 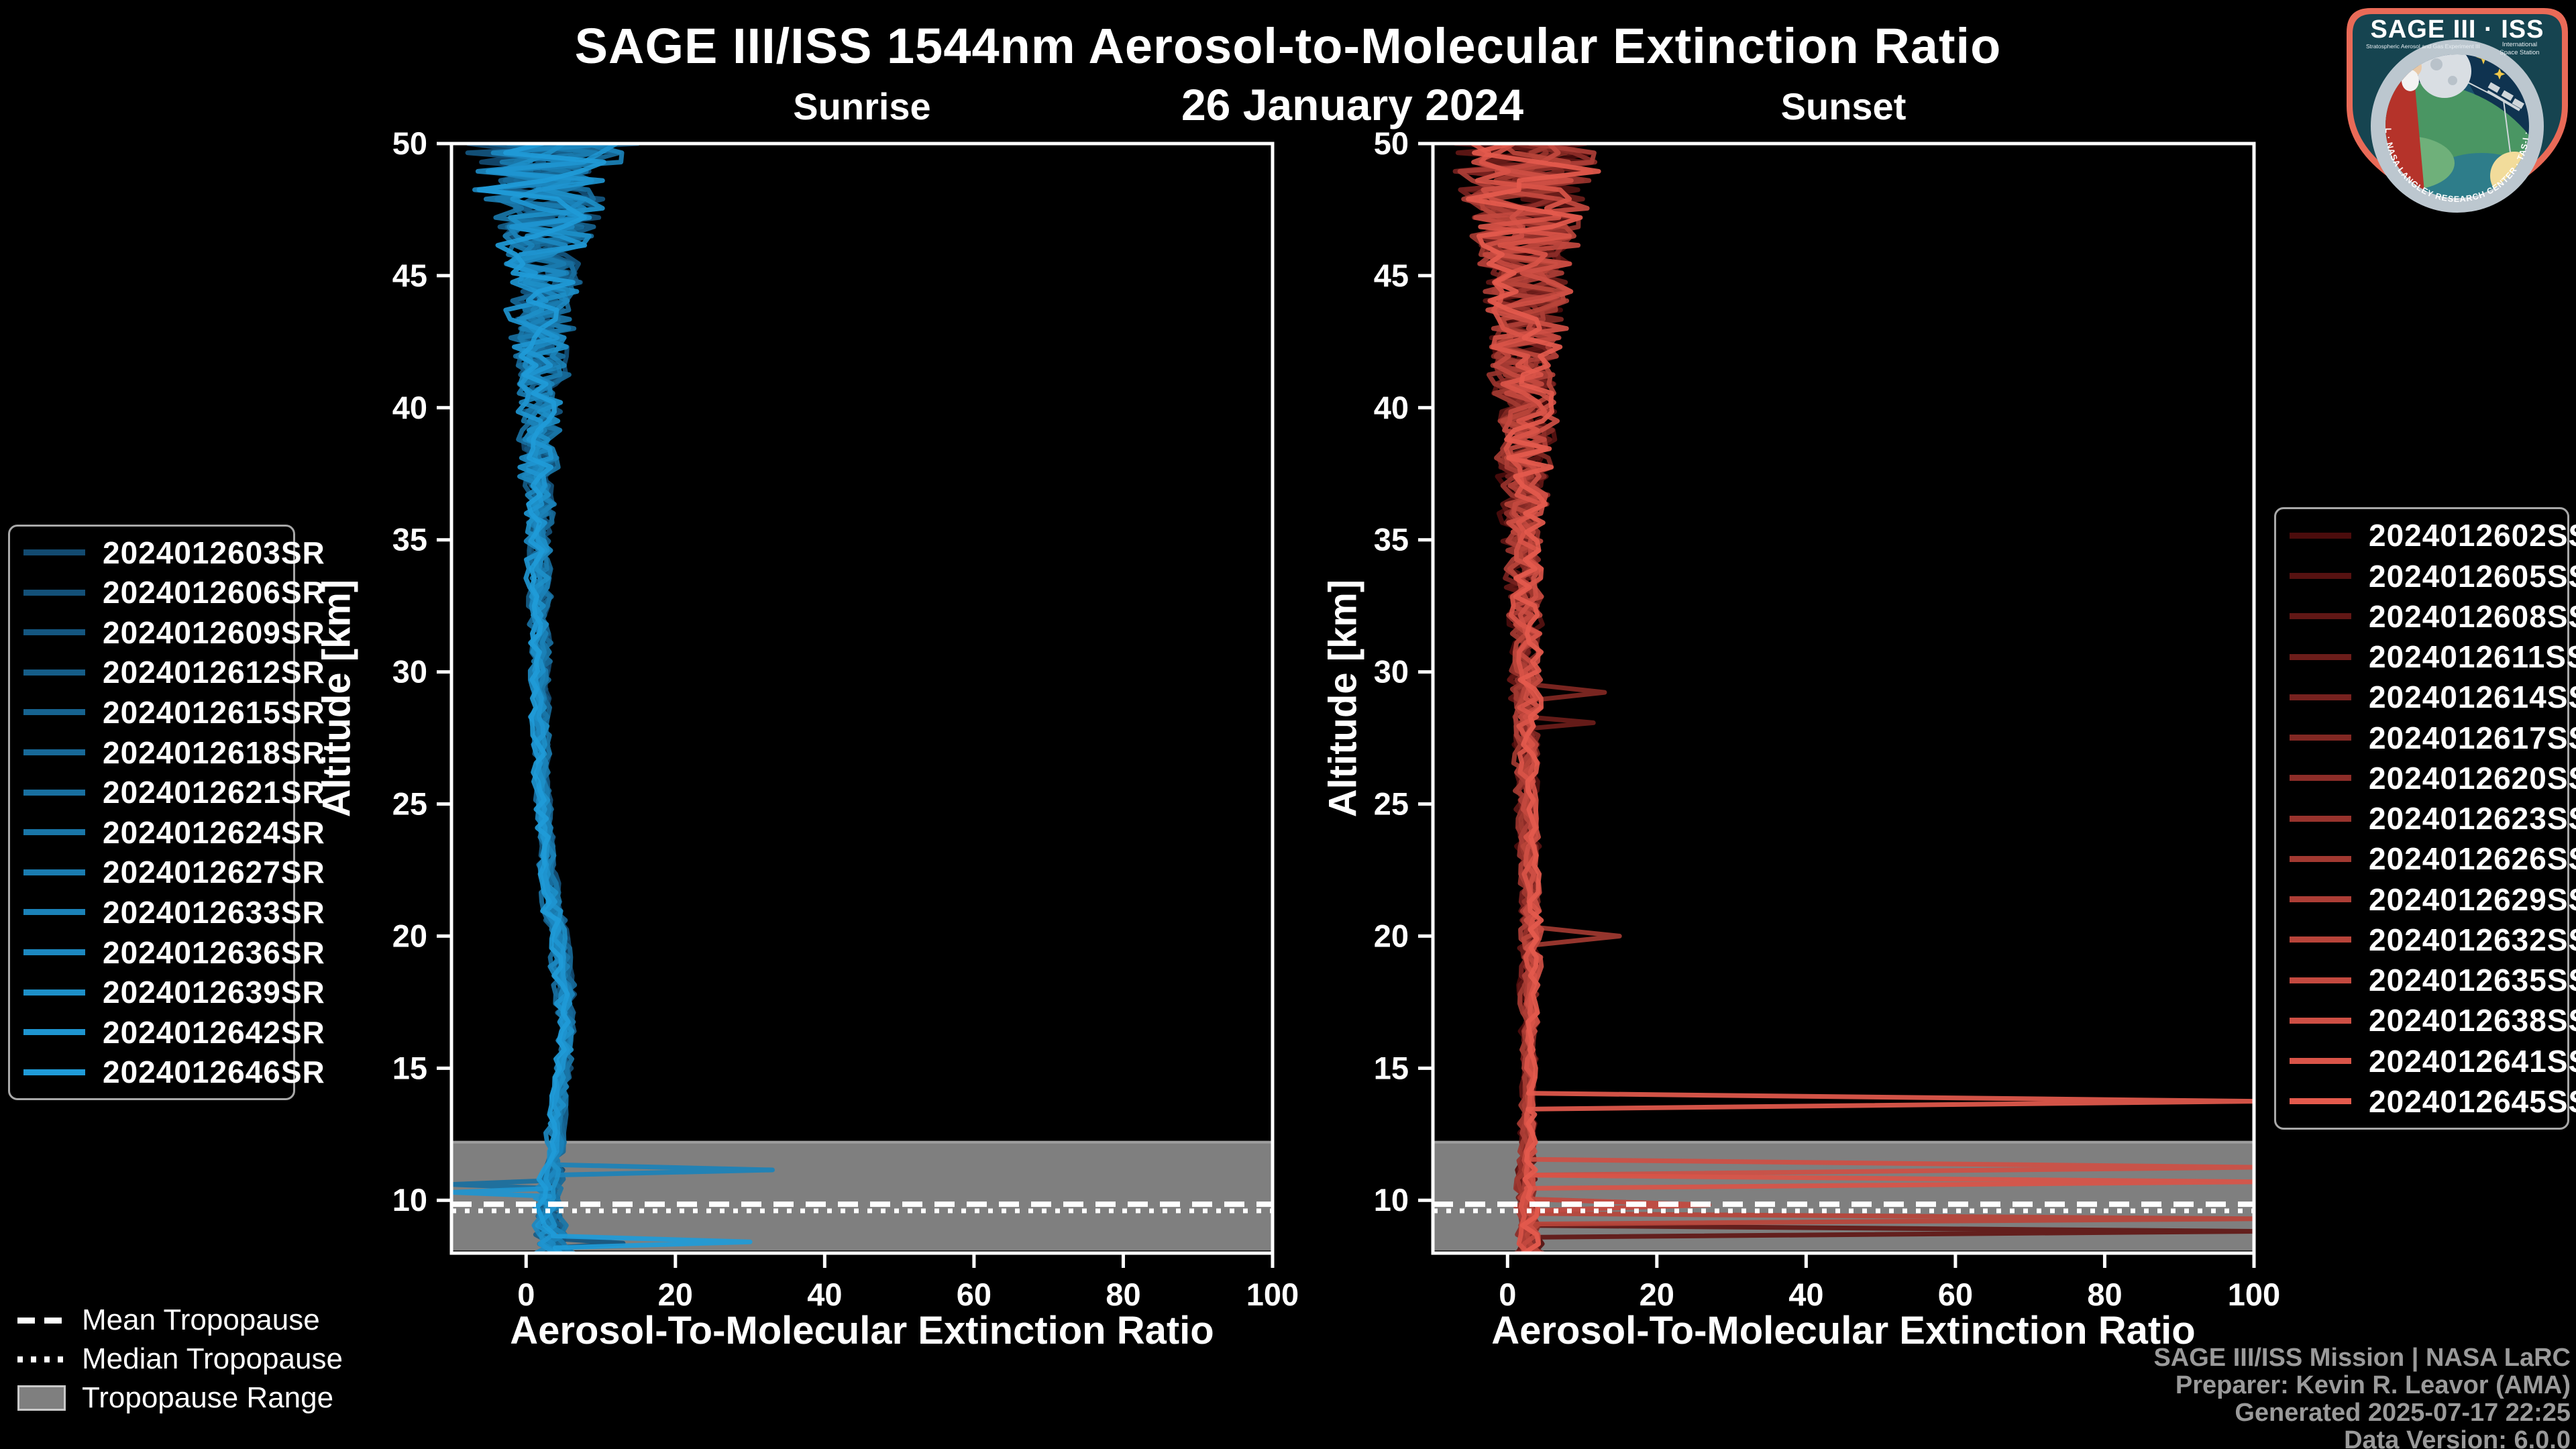 I want to click on x-tick-label: 80, so click(x=2104, y=1294).